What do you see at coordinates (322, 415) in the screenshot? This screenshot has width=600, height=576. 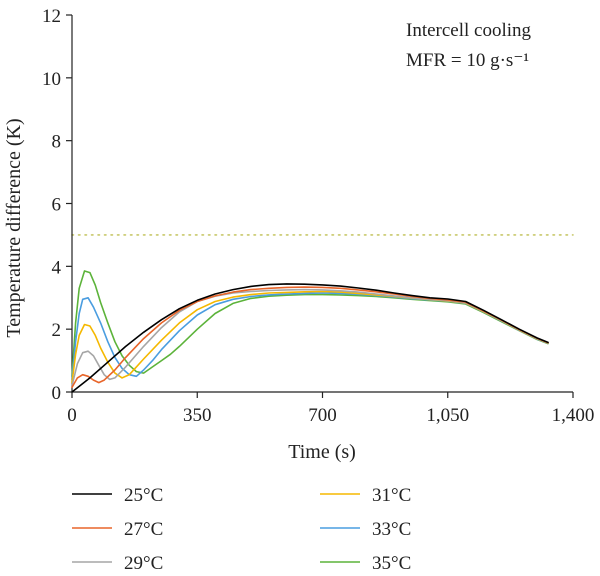 I see `x-tick-label: 700` at bounding box center [322, 415].